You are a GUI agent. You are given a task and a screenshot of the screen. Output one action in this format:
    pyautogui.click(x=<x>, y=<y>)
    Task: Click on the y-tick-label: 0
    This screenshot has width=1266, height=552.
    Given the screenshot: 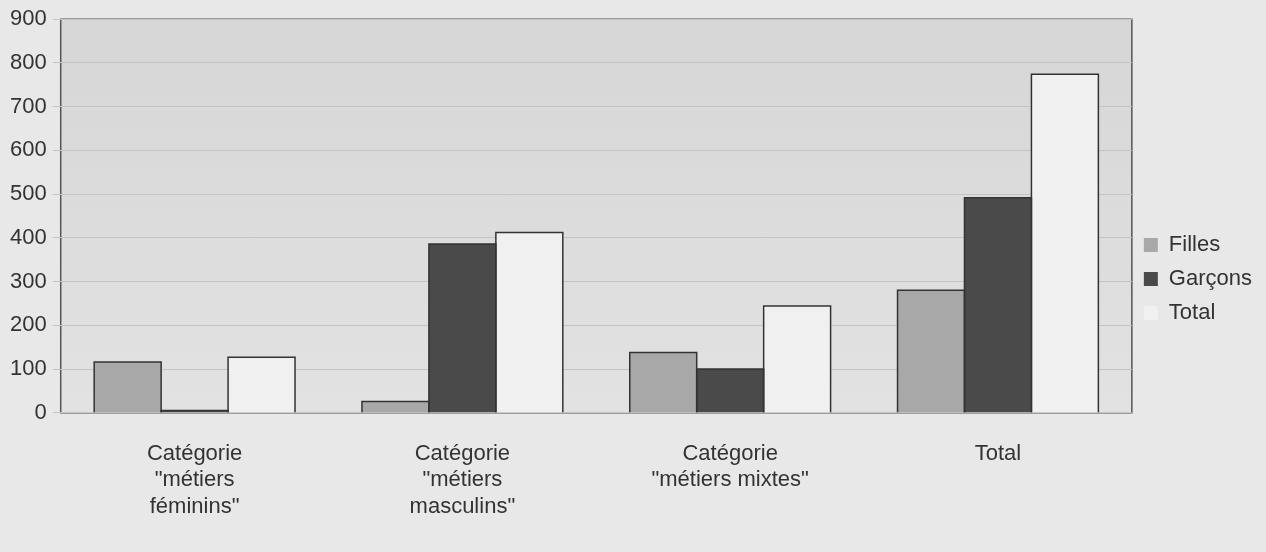 What is the action you would take?
    pyautogui.click(x=40, y=411)
    